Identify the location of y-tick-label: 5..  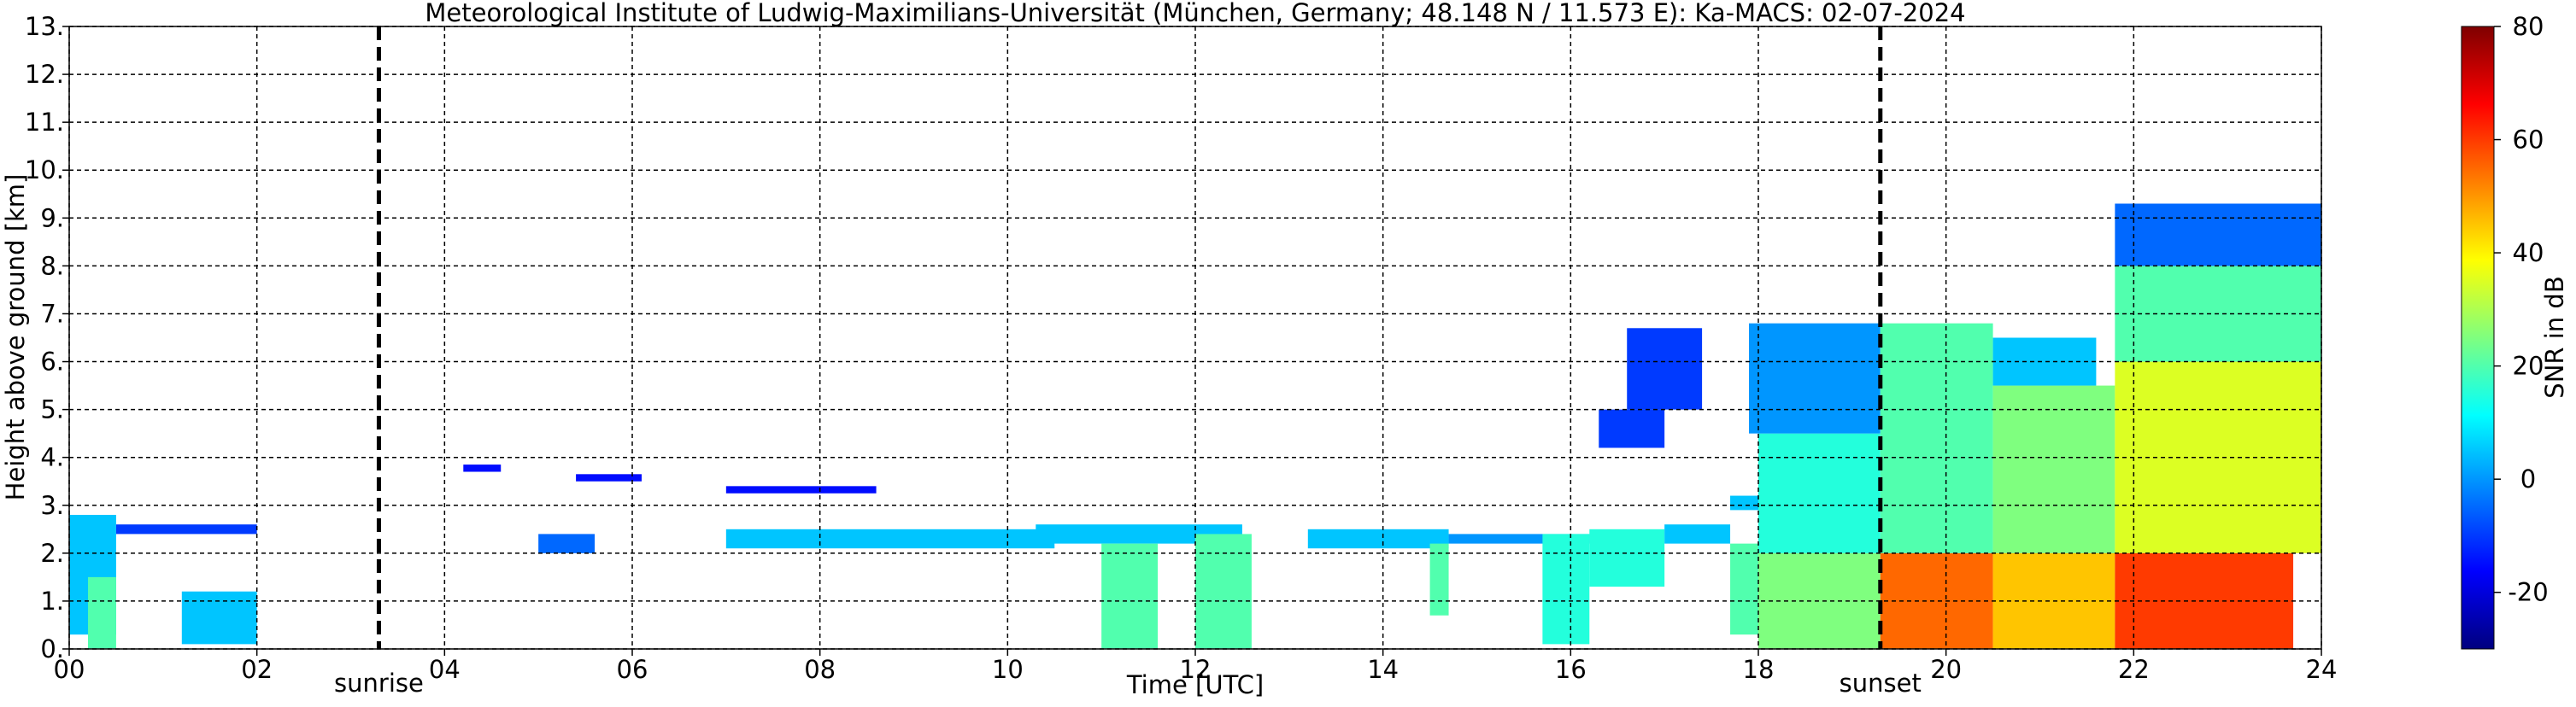
(52, 410).